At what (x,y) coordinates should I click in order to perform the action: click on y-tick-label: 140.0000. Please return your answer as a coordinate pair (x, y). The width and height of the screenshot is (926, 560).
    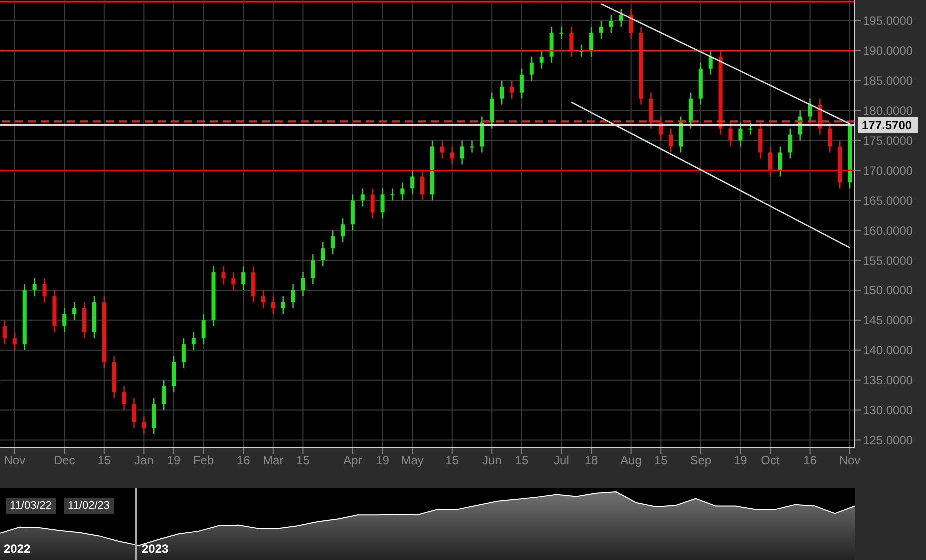
    Looking at the image, I should click on (888, 351).